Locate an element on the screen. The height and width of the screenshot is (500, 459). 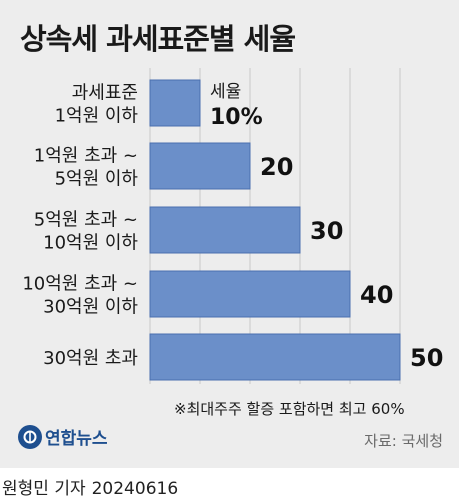
footnote: ※최대주주 할증 포함하면 최고 60% is located at coordinates (289, 409).